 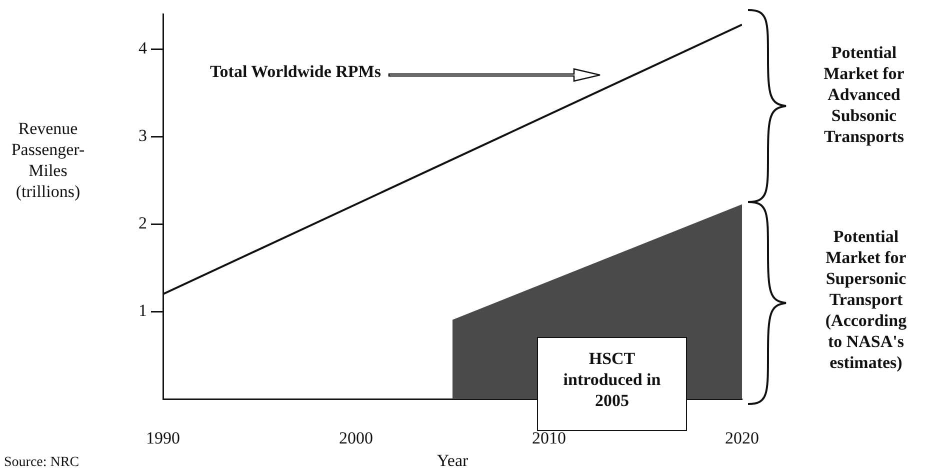 What do you see at coordinates (295, 71) in the screenshot?
I see `annotation: Total Worldwide RPMs` at bounding box center [295, 71].